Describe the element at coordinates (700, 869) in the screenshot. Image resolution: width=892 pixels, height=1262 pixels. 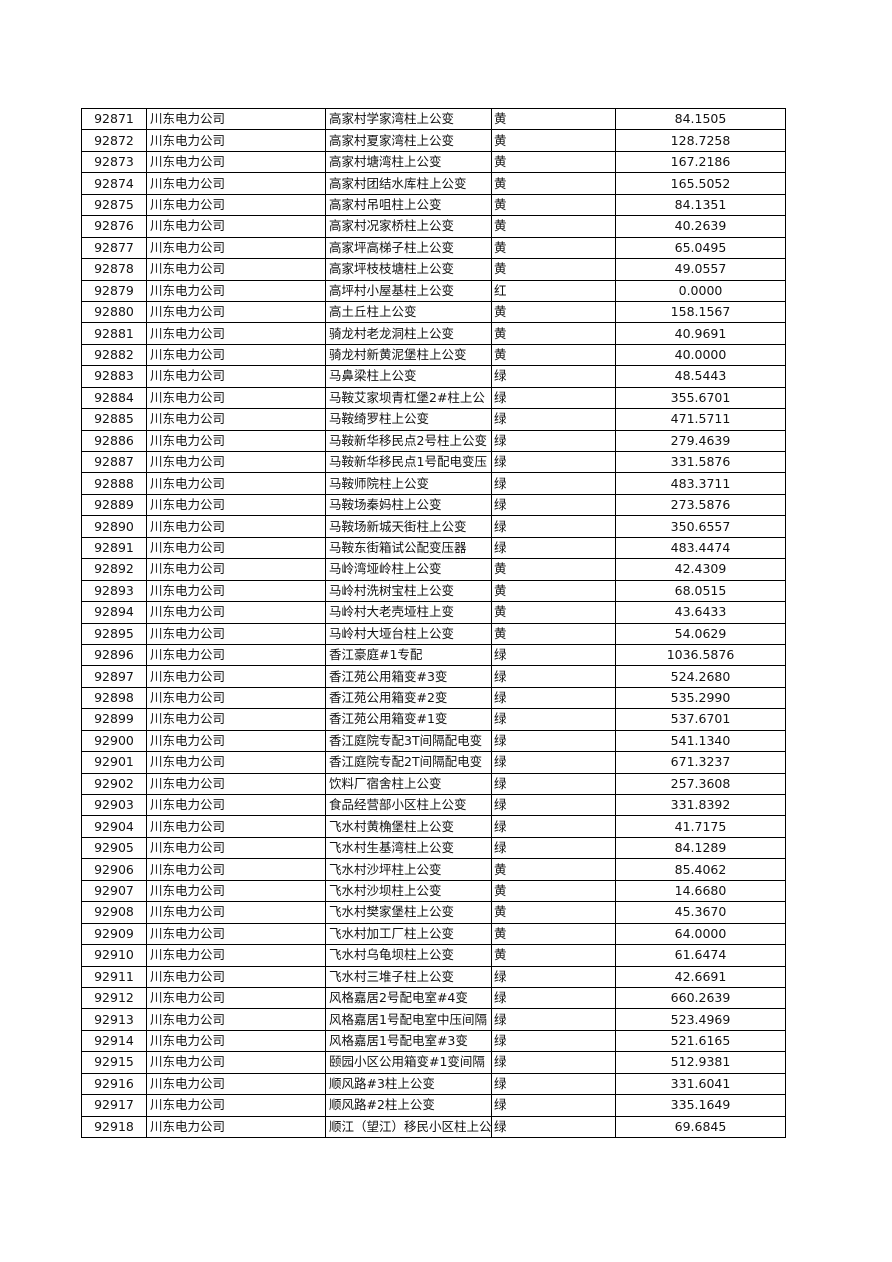
I see `value-cell: 85.4062` at that location.